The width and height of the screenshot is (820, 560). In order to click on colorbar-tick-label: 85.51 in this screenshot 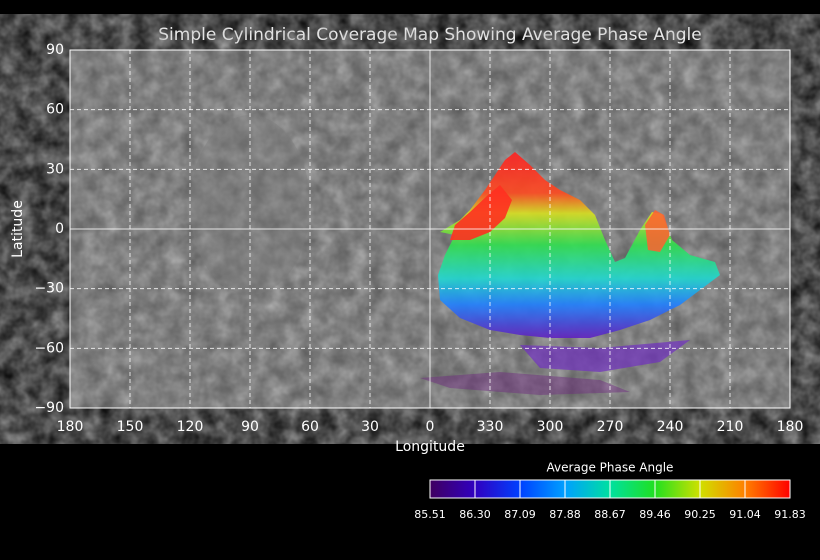, I will do `click(430, 514)`.